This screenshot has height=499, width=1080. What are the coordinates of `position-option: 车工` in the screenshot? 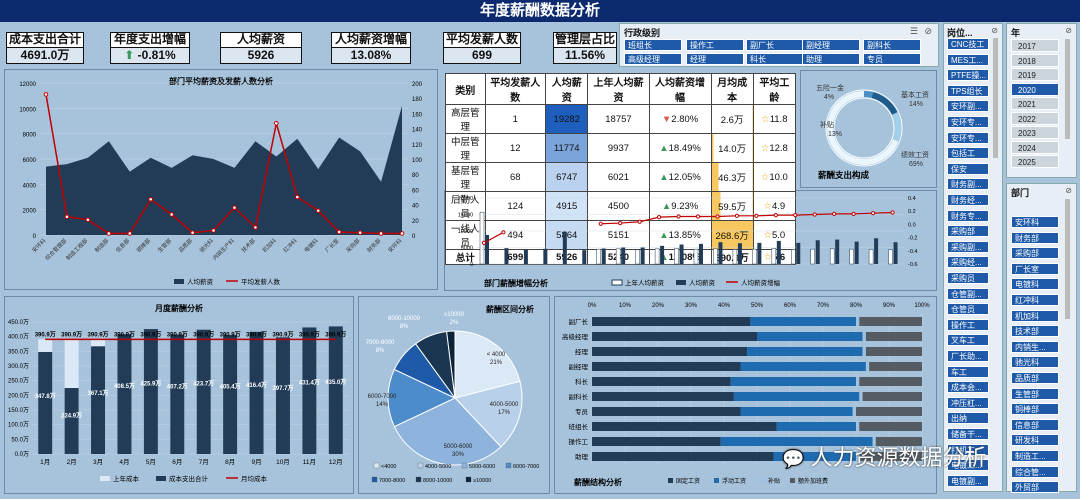 It's located at (968, 371).